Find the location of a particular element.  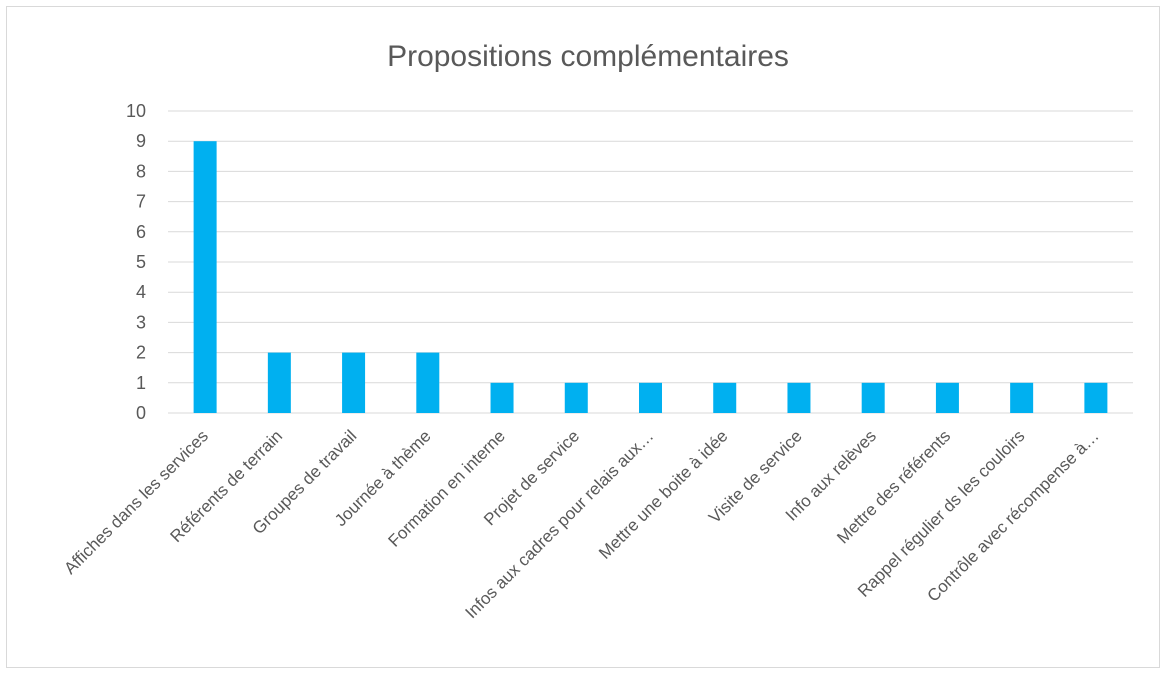

y-tick-label: 4 is located at coordinates (141, 292).